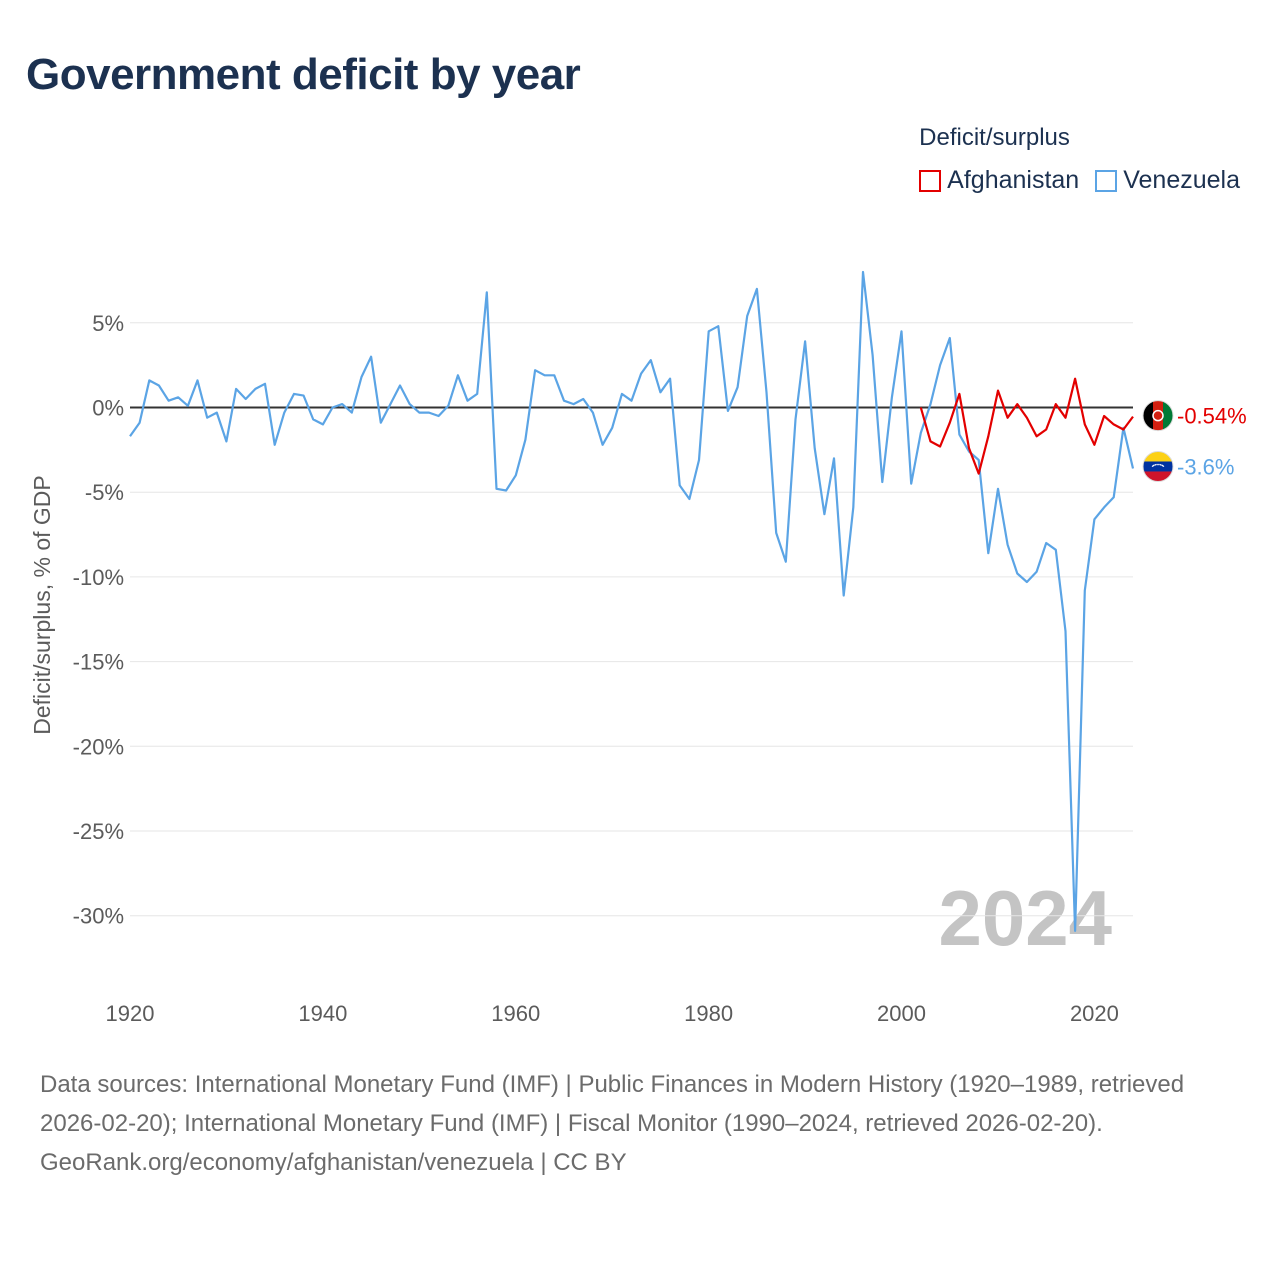 Image resolution: width=1280 pixels, height=1280 pixels. What do you see at coordinates (708, 1013) in the screenshot?
I see `x-tick-label: 1980` at bounding box center [708, 1013].